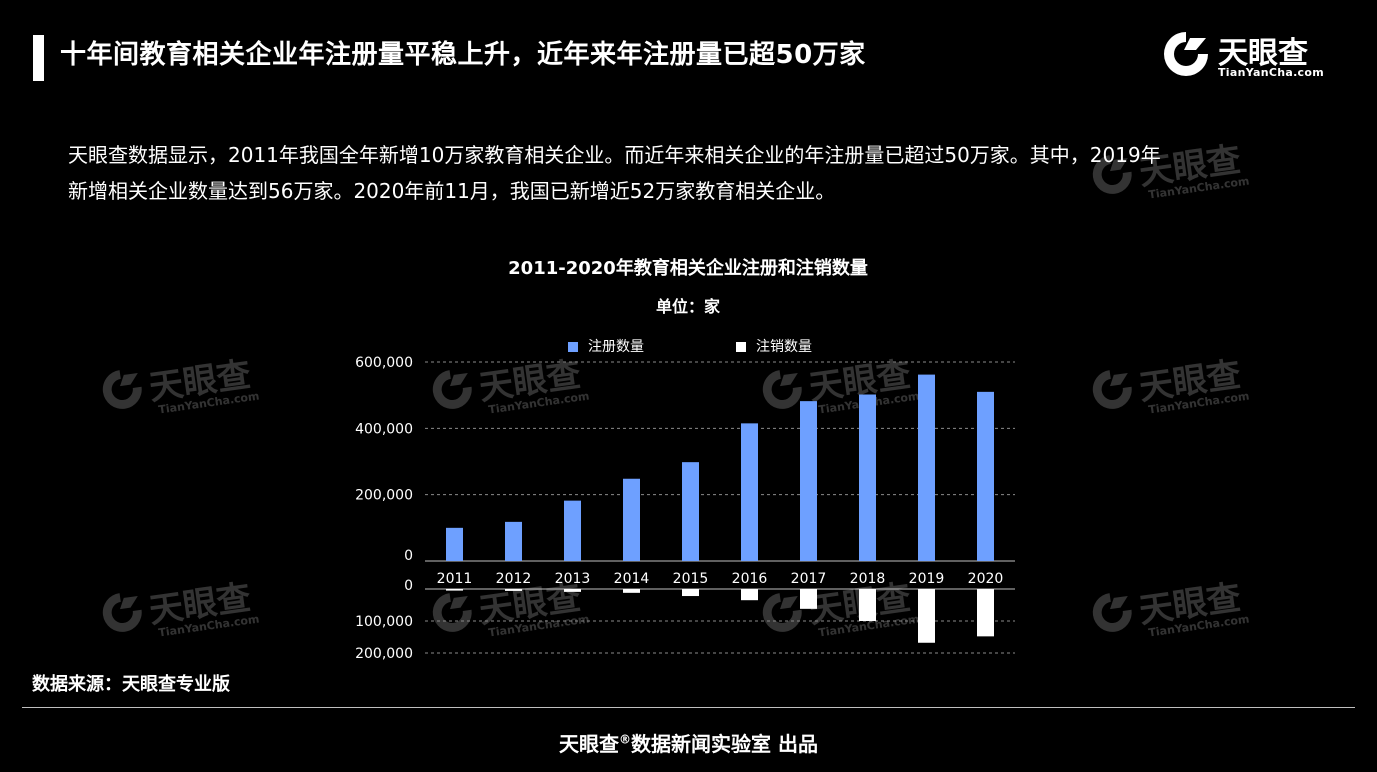 This screenshot has width=1377, height=772. Describe the element at coordinates (455, 579) in the screenshot. I see `x-tick-label: 2011` at that location.